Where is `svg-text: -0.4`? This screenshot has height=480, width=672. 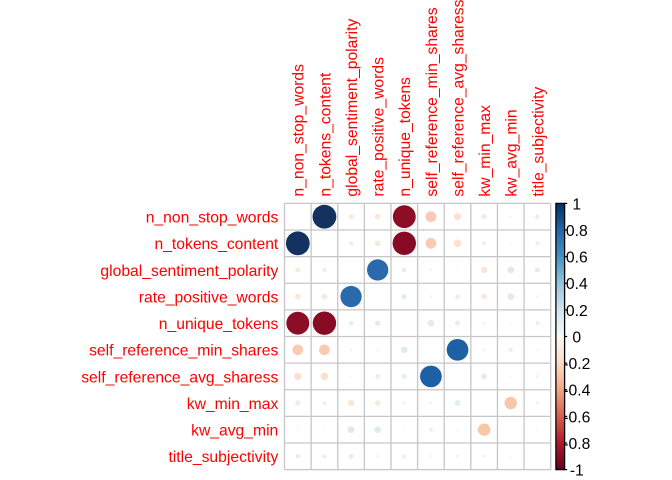 svg-text: -0.4 is located at coordinates (576, 391).